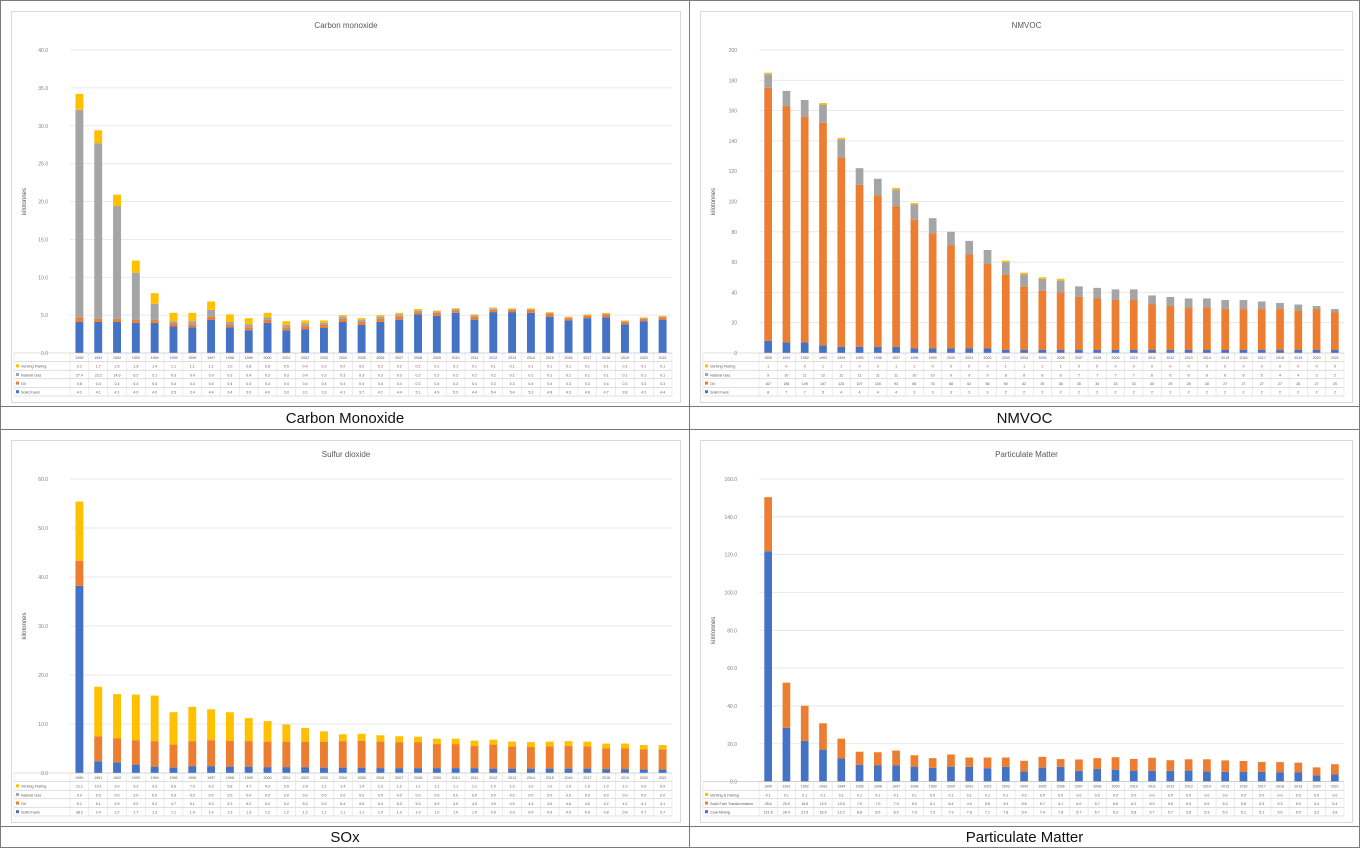  What do you see at coordinates (154, 375) in the screenshot?
I see `data-table-value: 2.1` at bounding box center [154, 375].